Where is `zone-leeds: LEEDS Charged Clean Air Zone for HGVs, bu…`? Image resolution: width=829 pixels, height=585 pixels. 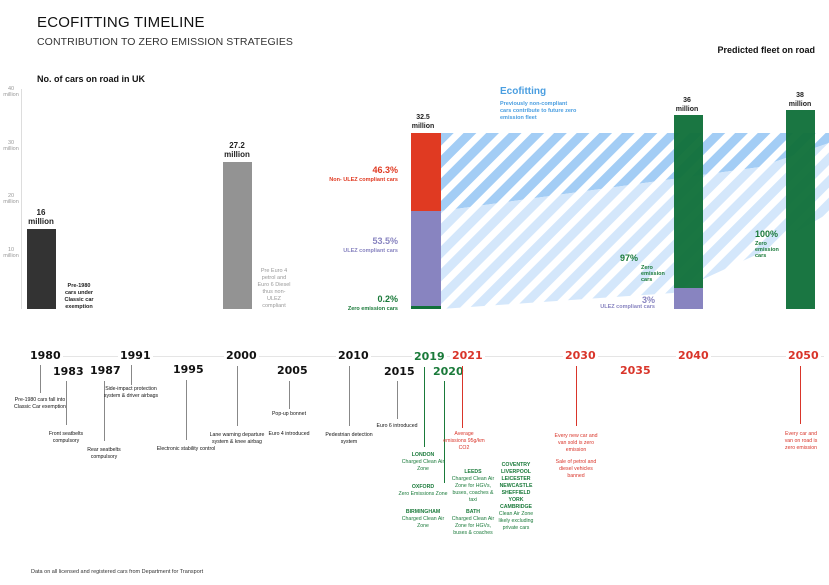
zone-leeds: LEEDS Charged Clean Air Zone for HGVs, bu… is located at coordinates (473, 486).